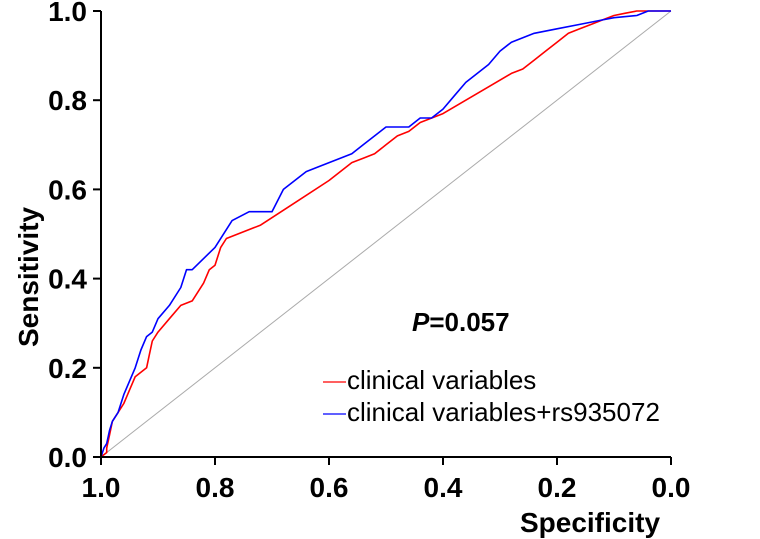 The height and width of the screenshot is (539, 760). What do you see at coordinates (215, 487) in the screenshot?
I see `x-tick-label: 0.8` at bounding box center [215, 487].